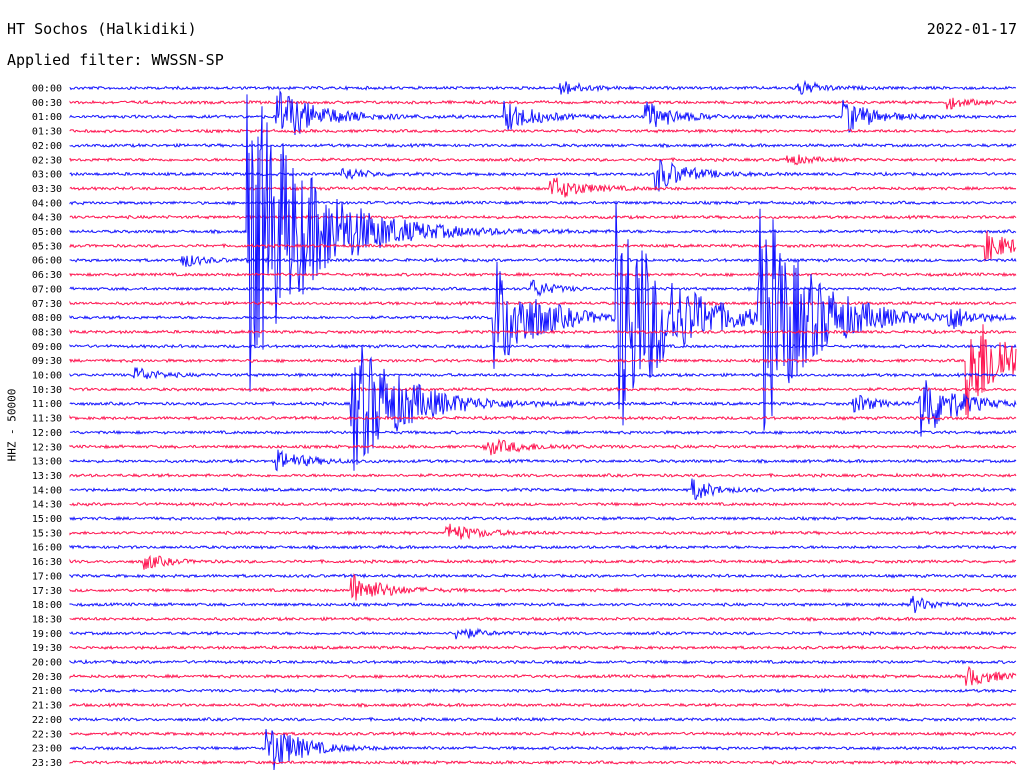  What do you see at coordinates (47, 462) in the screenshot?
I see `row-time-label: 13:00` at bounding box center [47, 462].